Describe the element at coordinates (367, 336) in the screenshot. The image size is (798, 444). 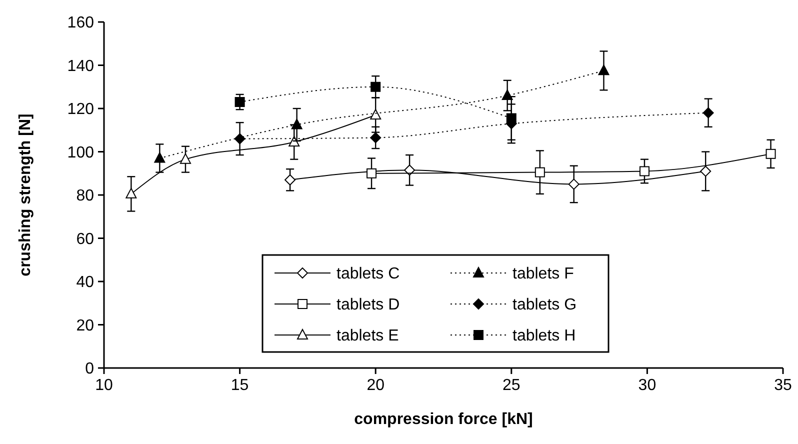
I see `legend-label: tablets E` at that location.